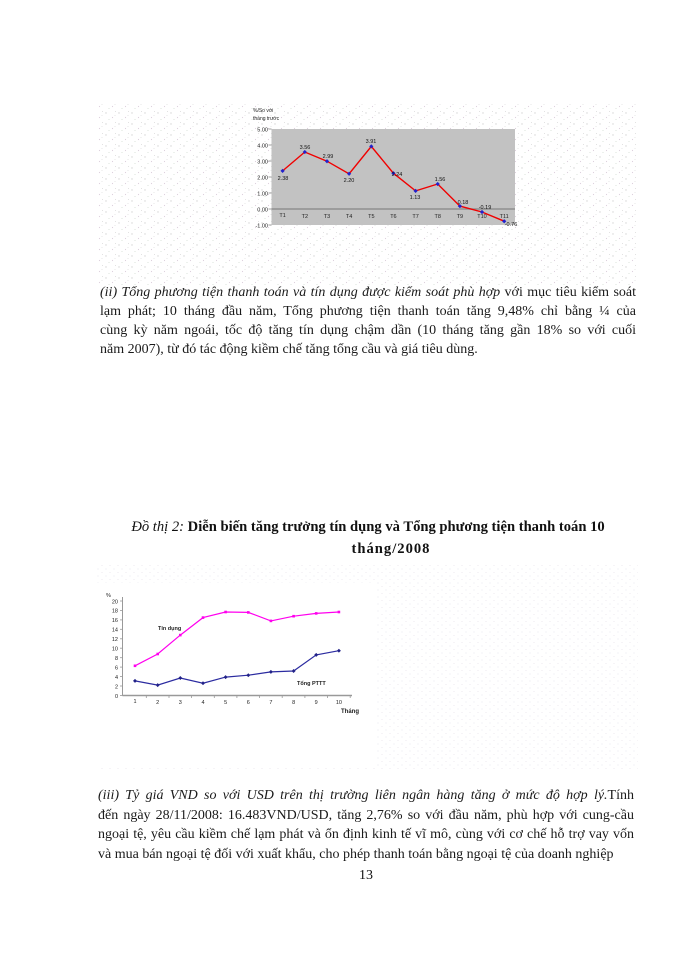 The image size is (700, 960). Describe the element at coordinates (262, 147) in the screenshot. I see `svg-text: 4.00` at that location.